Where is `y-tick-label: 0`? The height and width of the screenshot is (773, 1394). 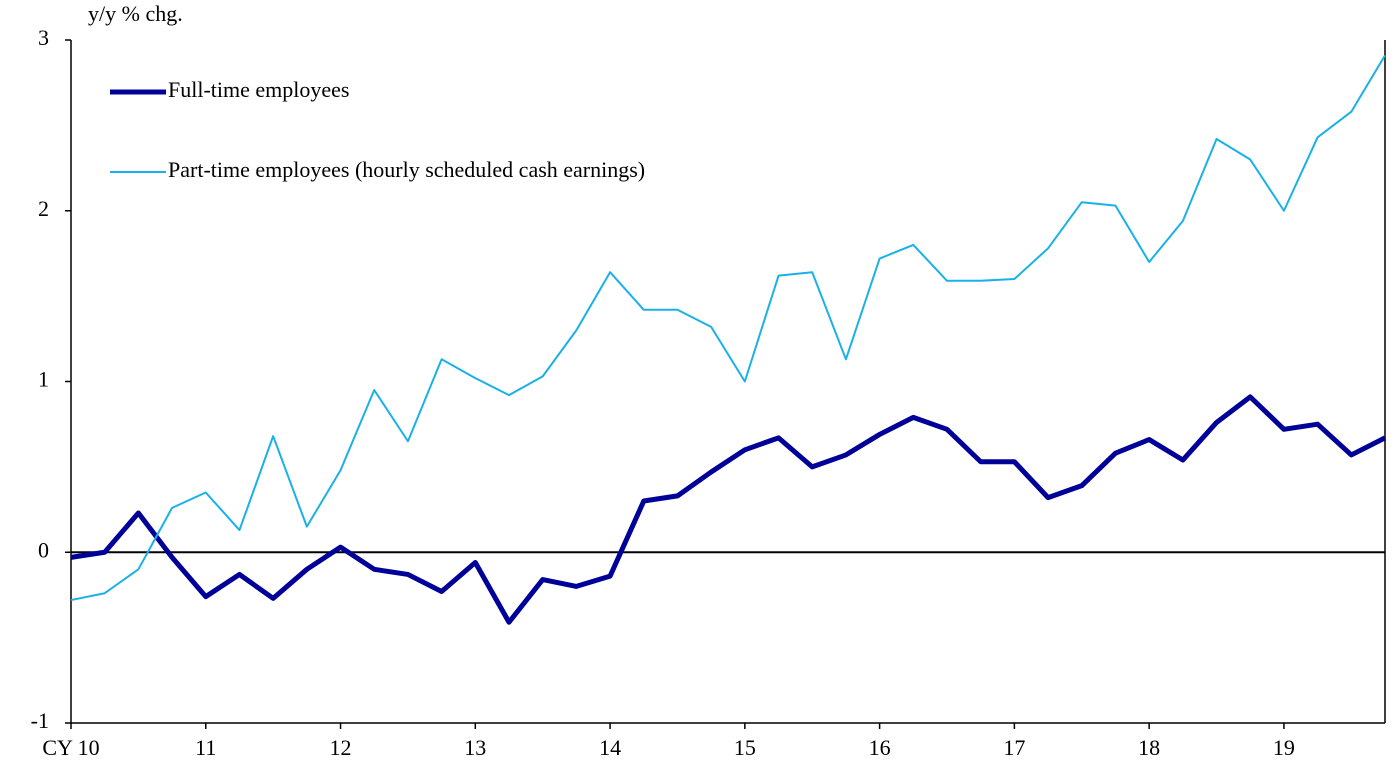 y-tick-label: 0 is located at coordinates (43, 549).